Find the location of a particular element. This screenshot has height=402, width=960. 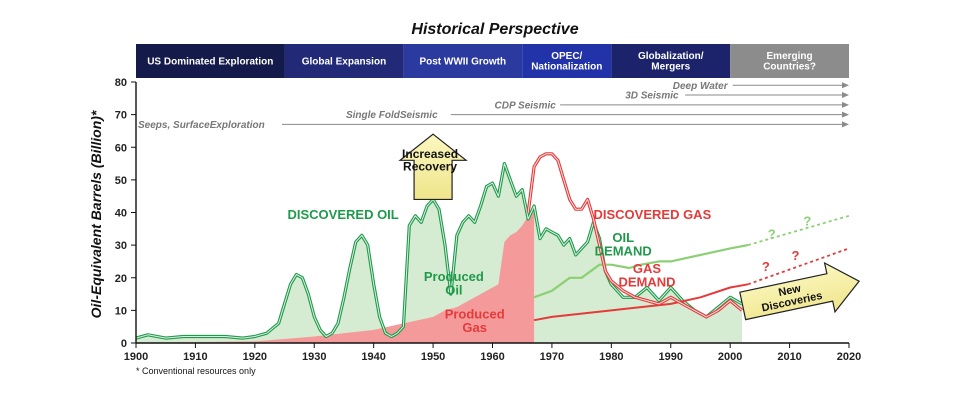

y-tick-label: 10 is located at coordinates (121, 311).